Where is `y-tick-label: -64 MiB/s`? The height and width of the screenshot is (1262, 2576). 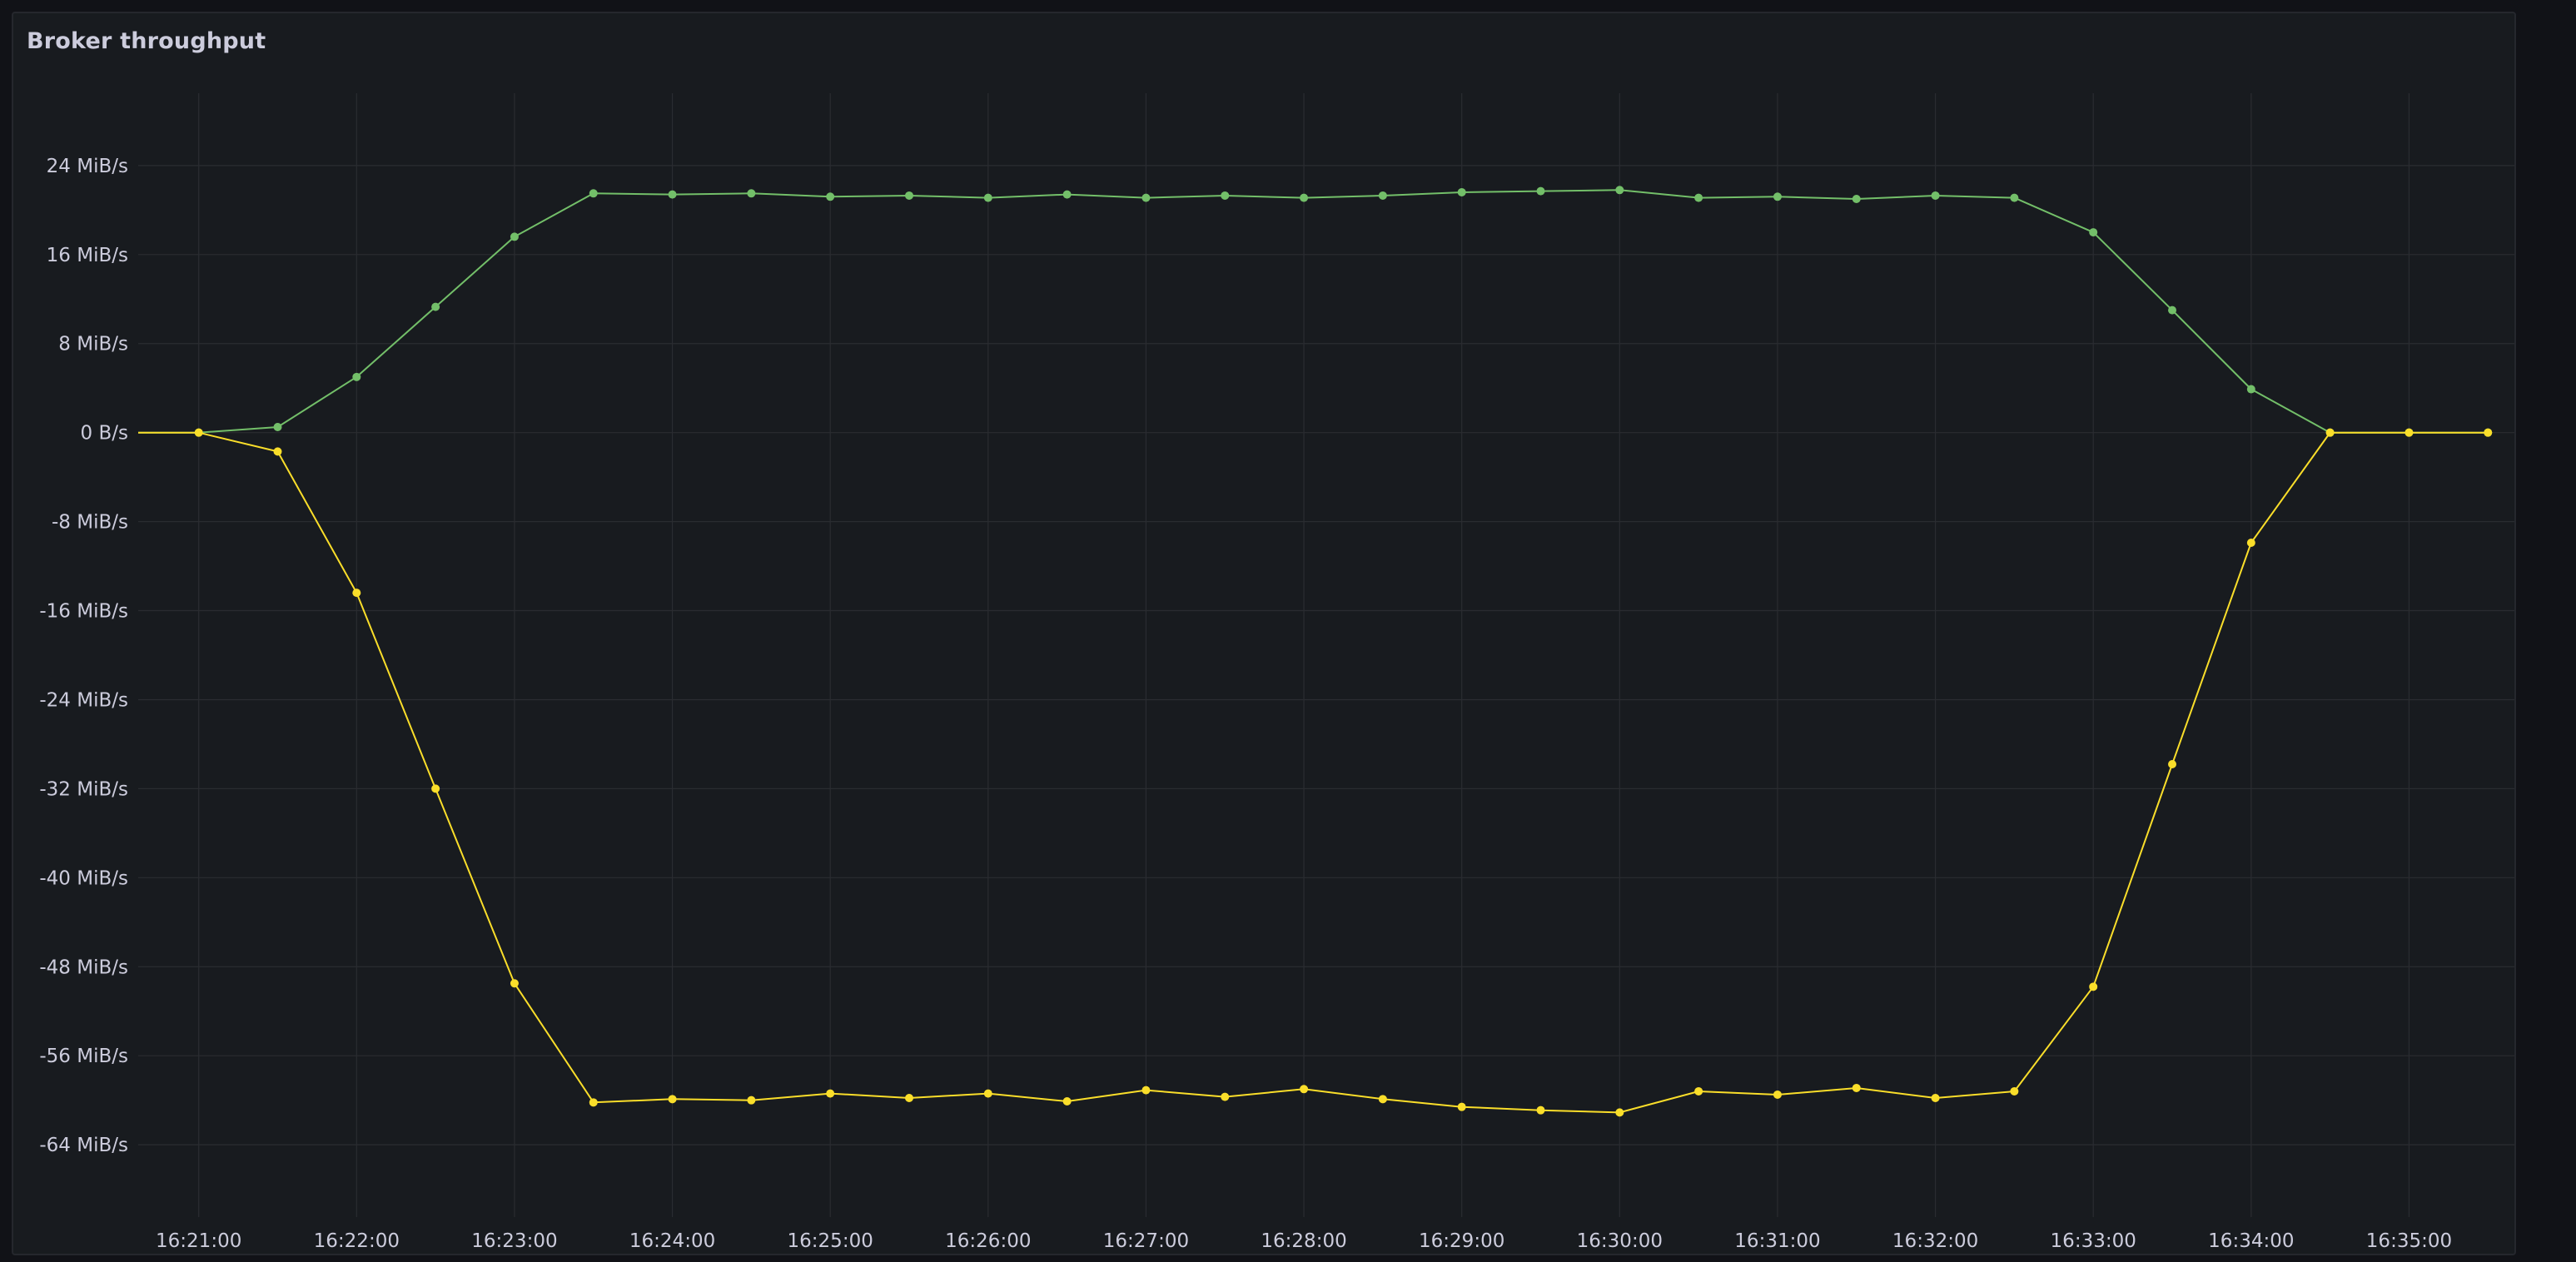 y-tick-label: -64 MiB/s is located at coordinates (83, 1145).